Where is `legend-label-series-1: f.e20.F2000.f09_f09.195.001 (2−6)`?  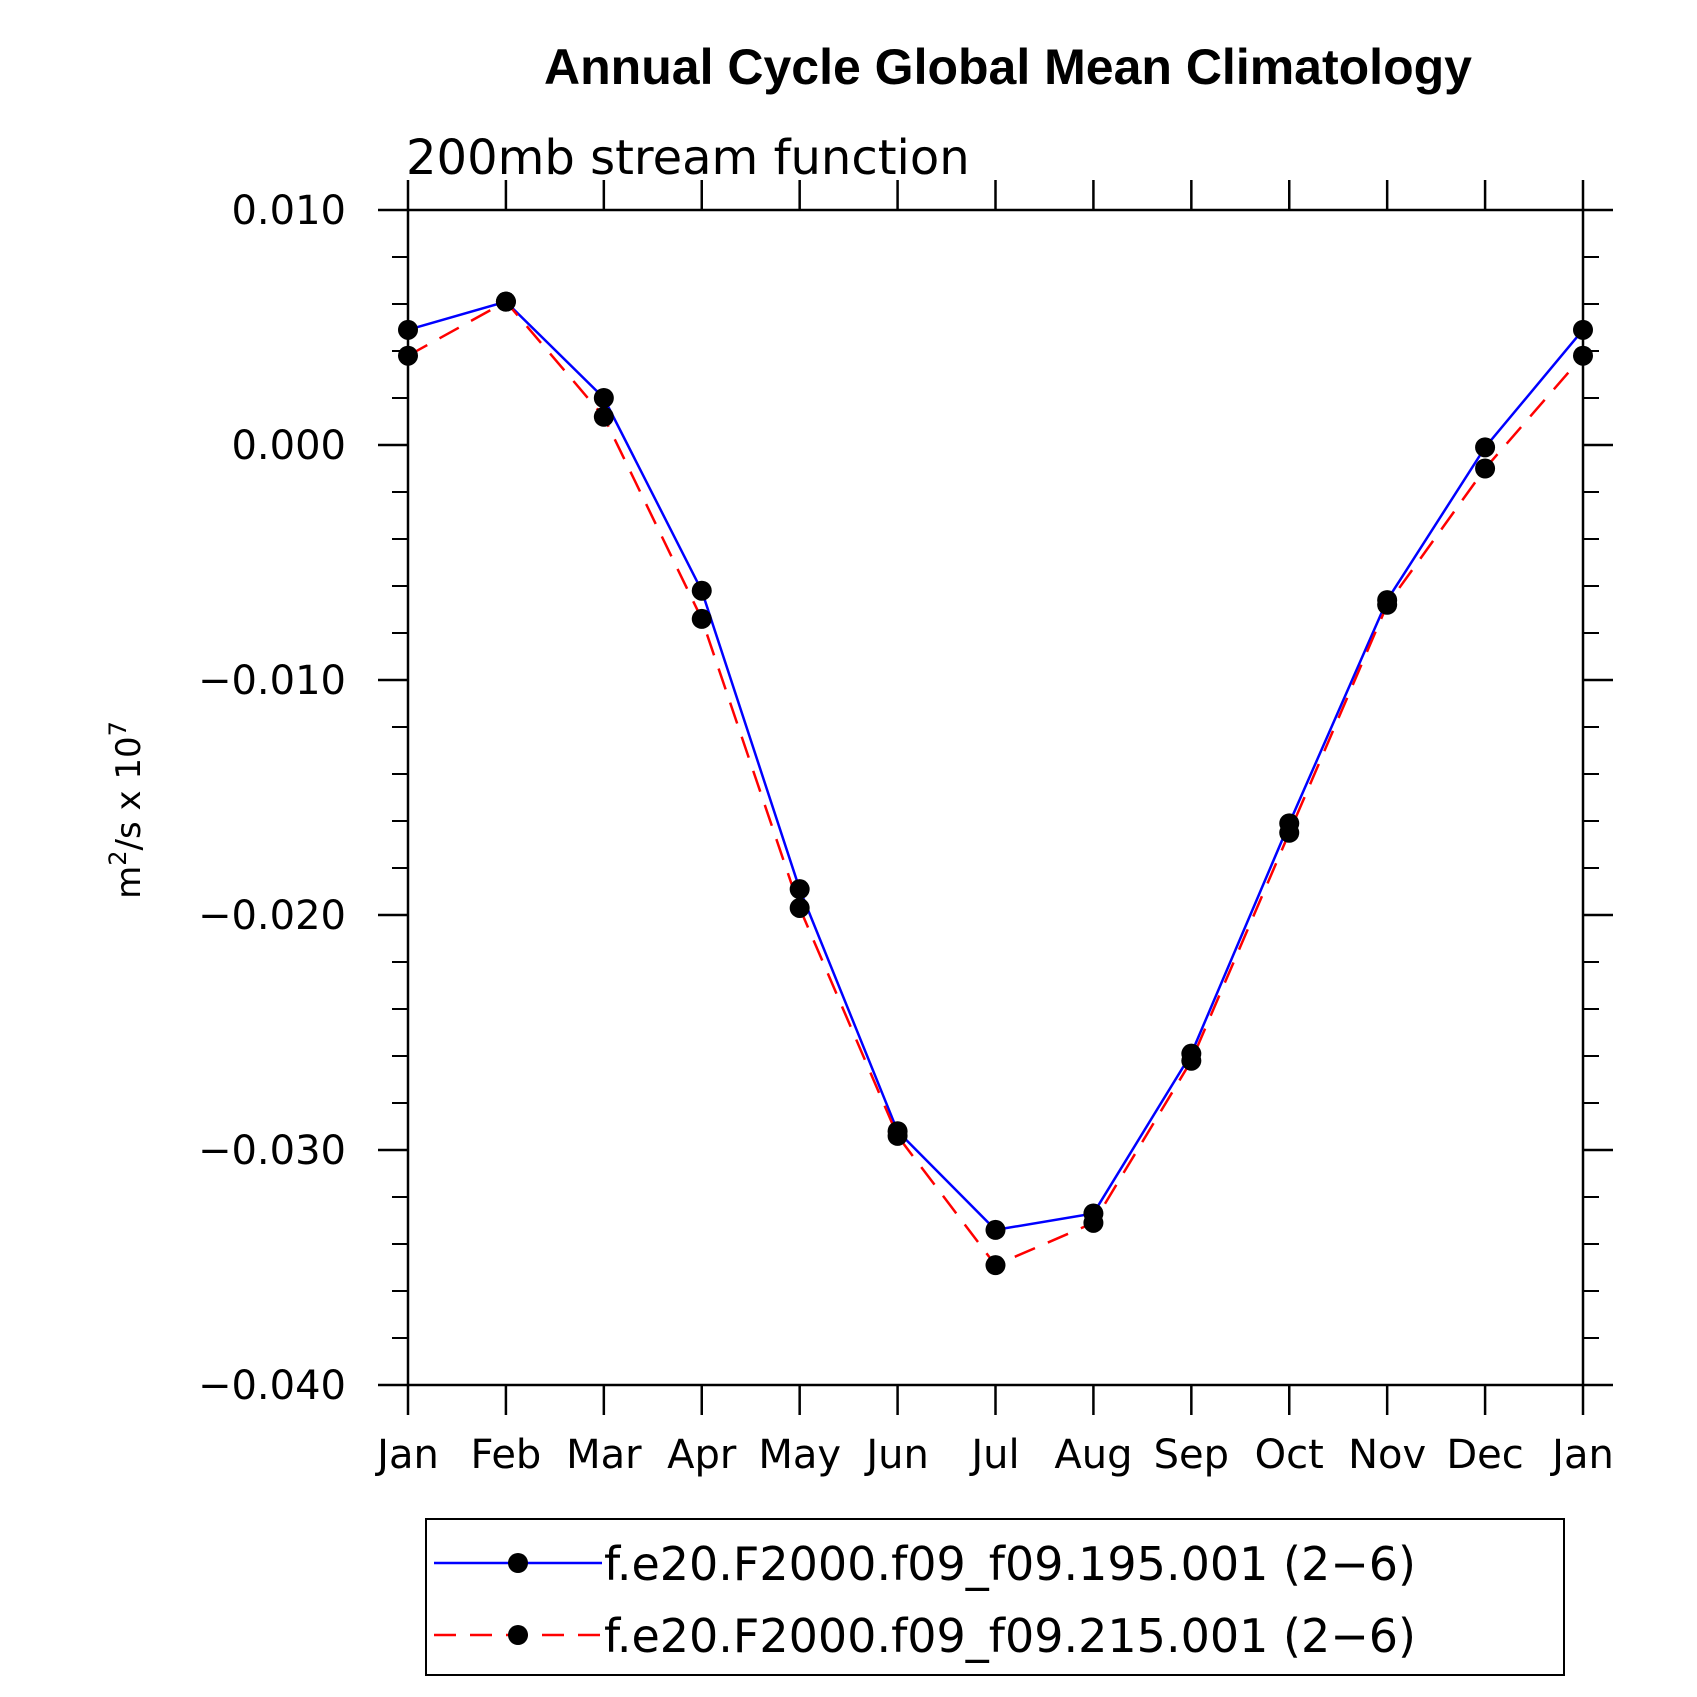 legend-label-series-1: f.e20.F2000.f09_f09.195.001 (2−6) is located at coordinates (1010, 1564).